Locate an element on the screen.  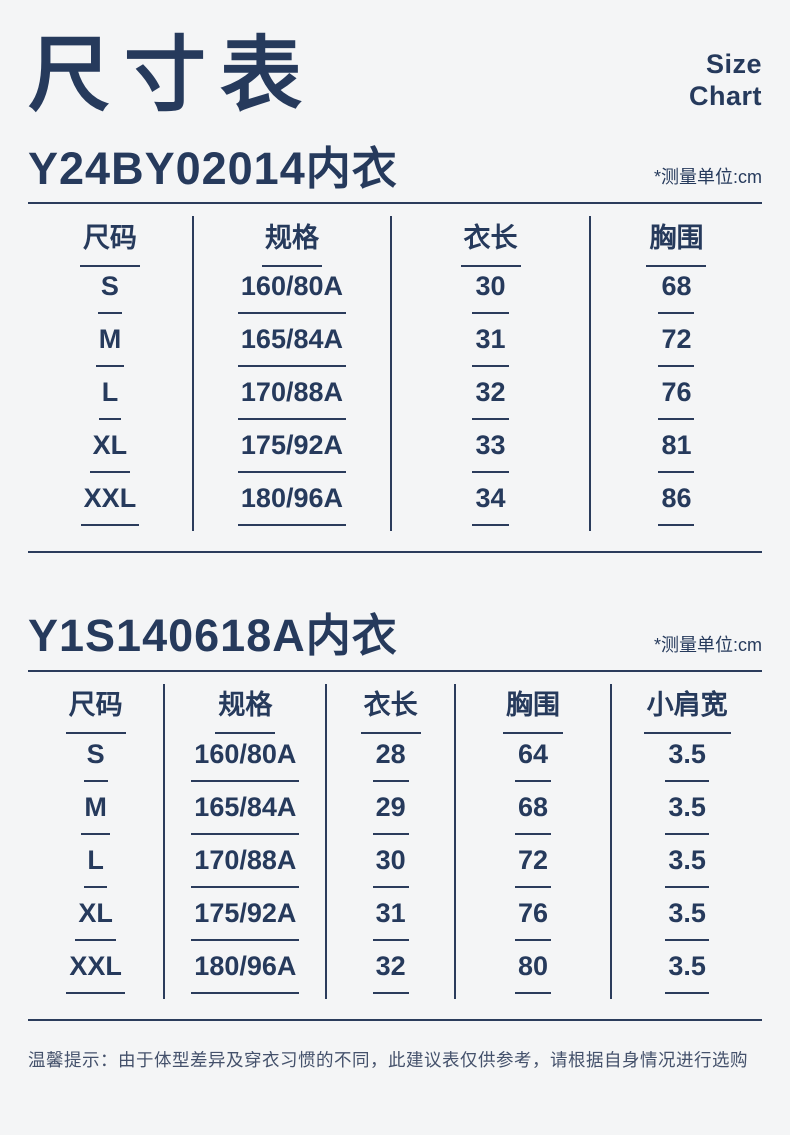
table-cell: 28 is located at coordinates (390, 760).